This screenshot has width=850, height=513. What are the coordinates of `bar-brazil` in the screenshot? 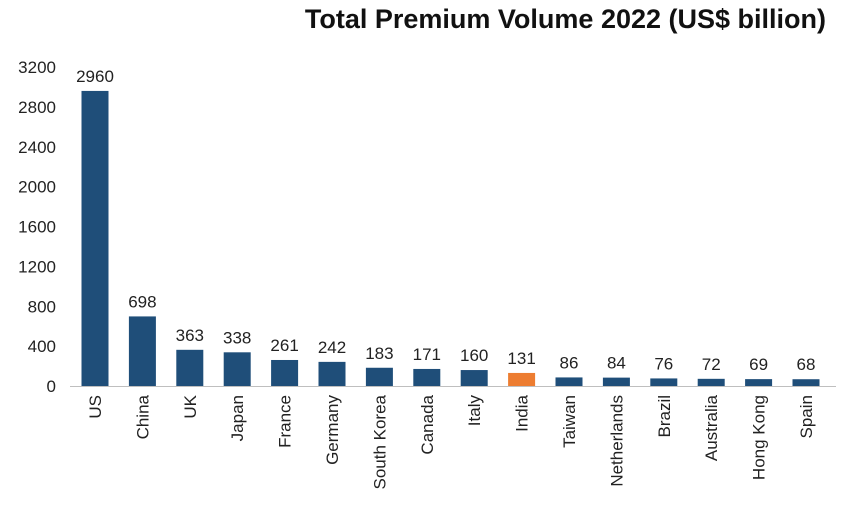 It's located at (664, 382).